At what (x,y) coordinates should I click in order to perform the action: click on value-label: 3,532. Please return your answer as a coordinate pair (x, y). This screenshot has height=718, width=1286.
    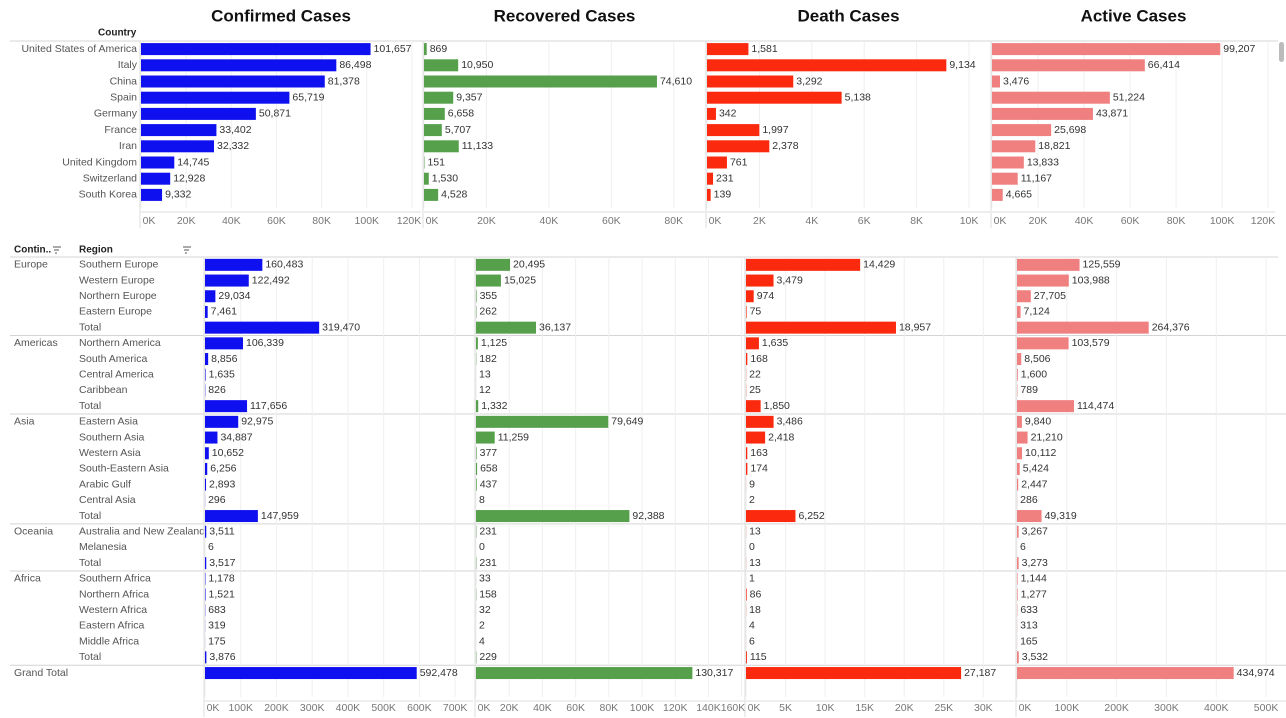
    Looking at the image, I should click on (1035, 657).